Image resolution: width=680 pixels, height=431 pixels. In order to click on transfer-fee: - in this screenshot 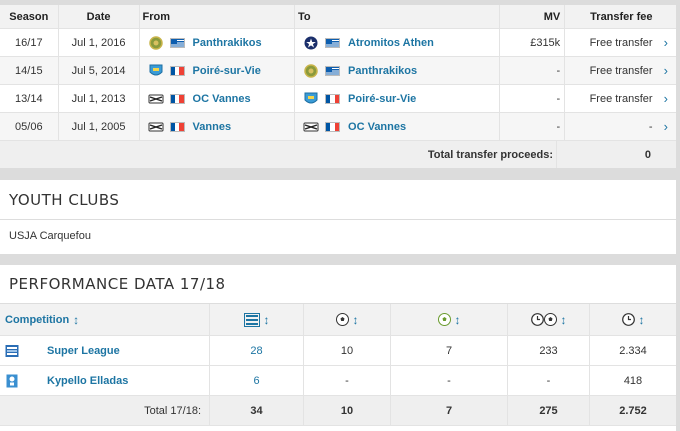, I will do `click(650, 126)`.